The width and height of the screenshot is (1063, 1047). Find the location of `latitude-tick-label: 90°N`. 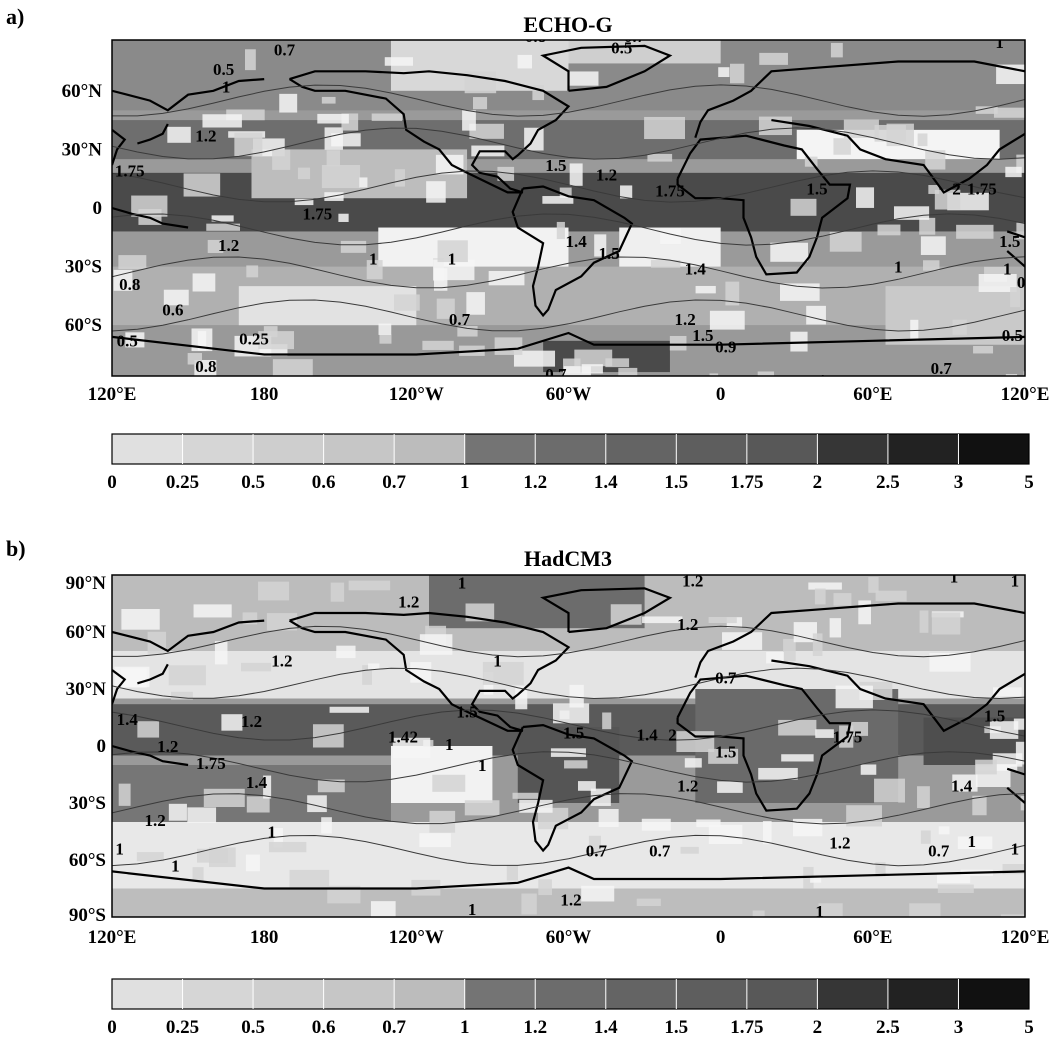

latitude-tick-label: 90°N is located at coordinates (86, 583).